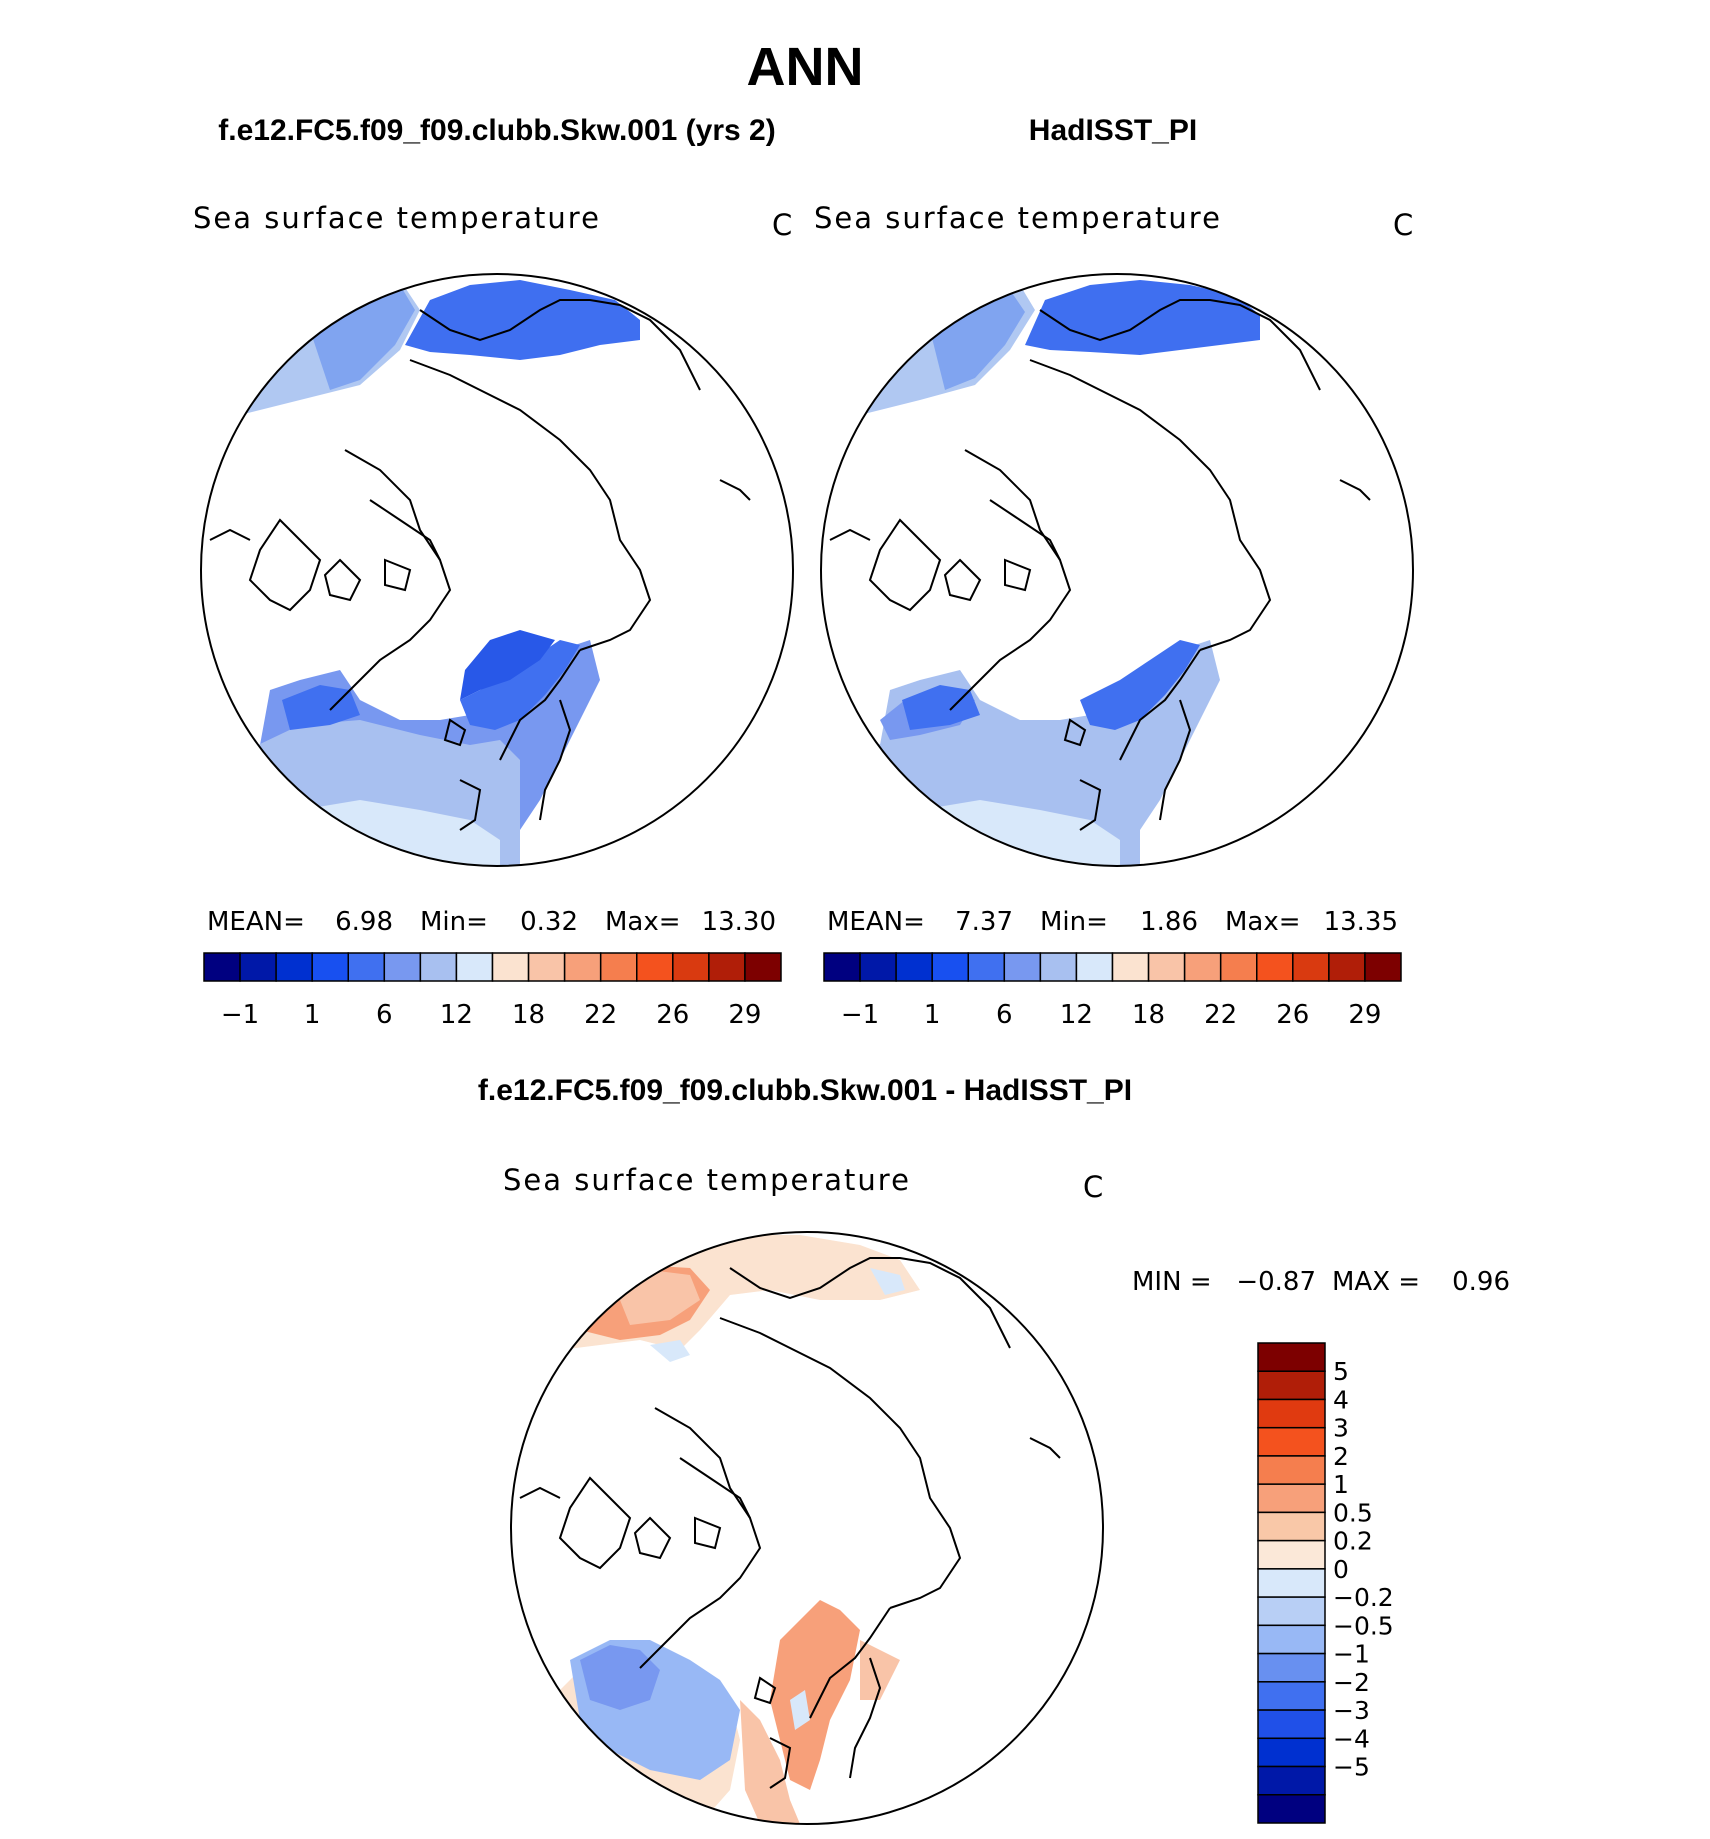 Image resolution: width=1710 pixels, height=1839 pixels. I want to click on colorbar-b-tick-label: 18, so click(1148, 1015).